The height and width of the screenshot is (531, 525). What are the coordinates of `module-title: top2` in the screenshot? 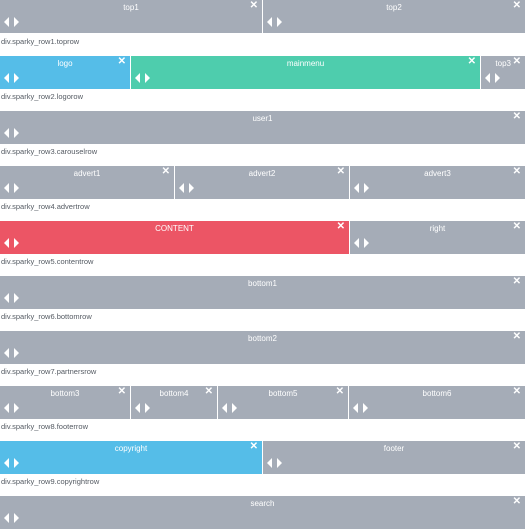 It's located at (394, 7).